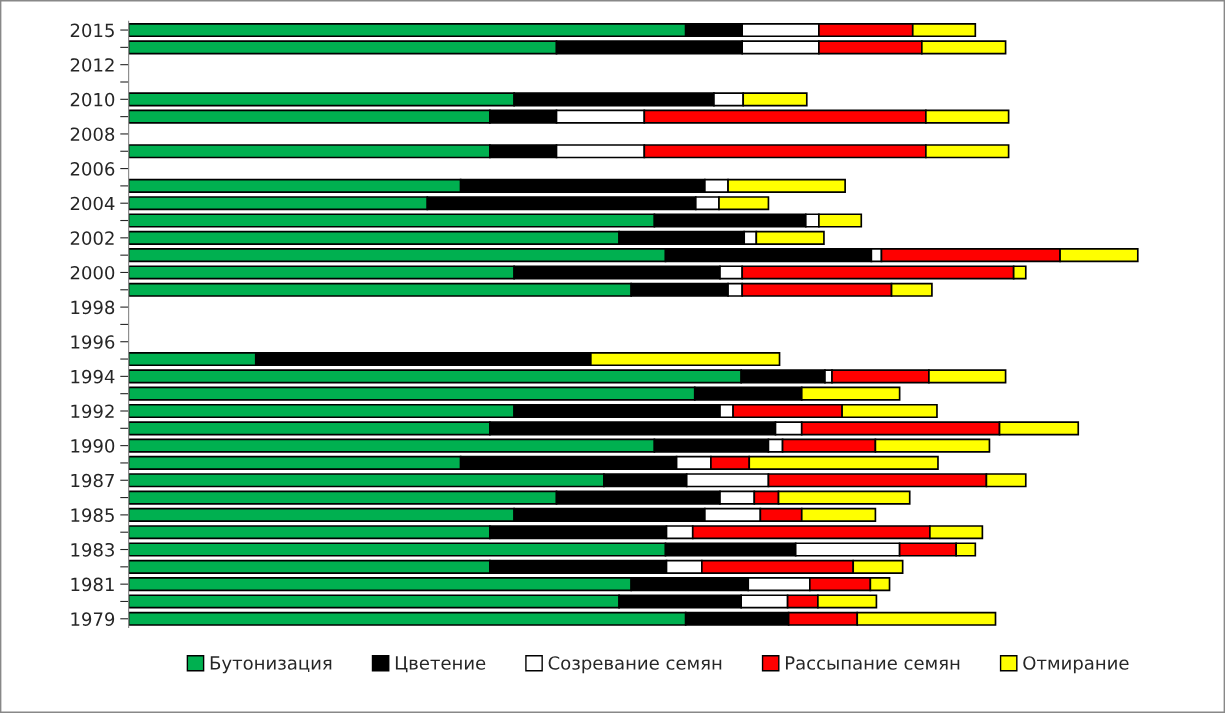 The image size is (1225, 713). What do you see at coordinates (92, 65) in the screenshot?
I see `y-tick-label: 2012` at bounding box center [92, 65].